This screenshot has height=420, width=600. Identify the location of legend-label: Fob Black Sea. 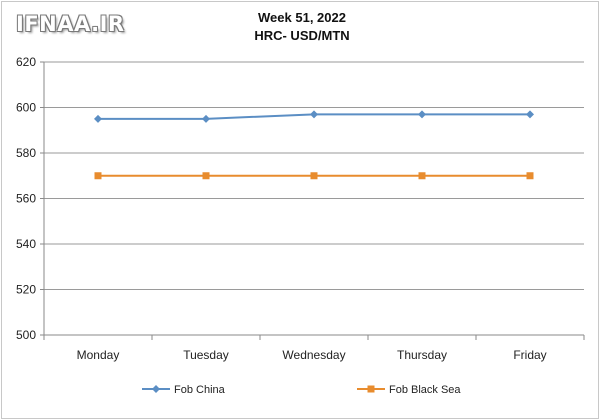
(425, 390).